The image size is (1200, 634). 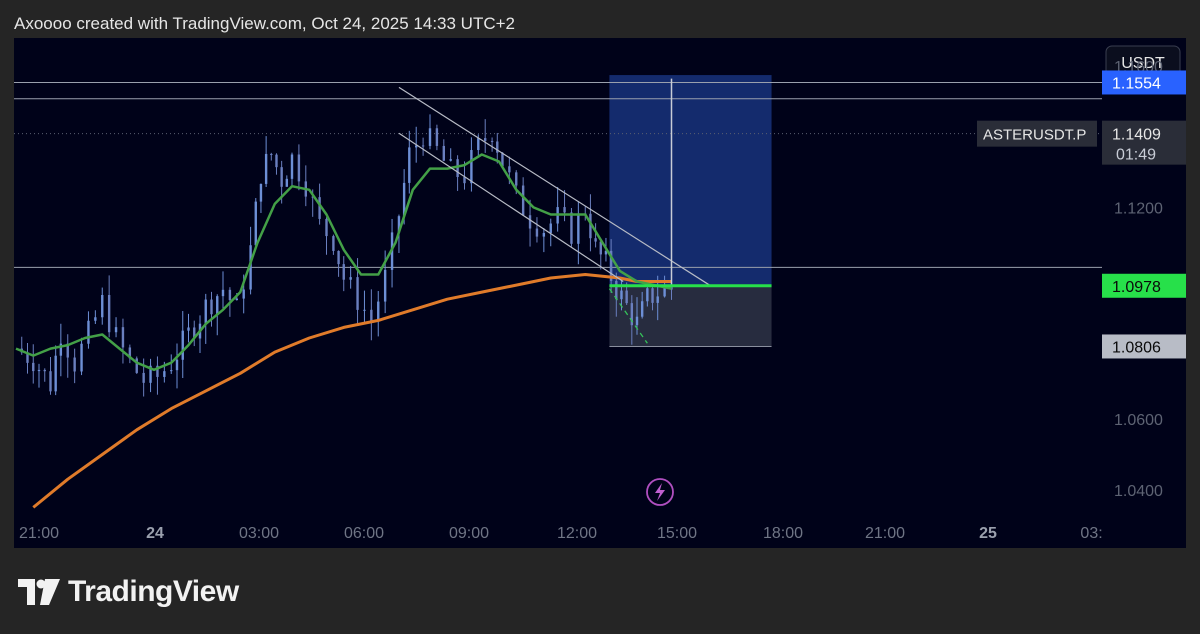 What do you see at coordinates (690, 316) in the screenshot?
I see `position-loss-zone` at bounding box center [690, 316].